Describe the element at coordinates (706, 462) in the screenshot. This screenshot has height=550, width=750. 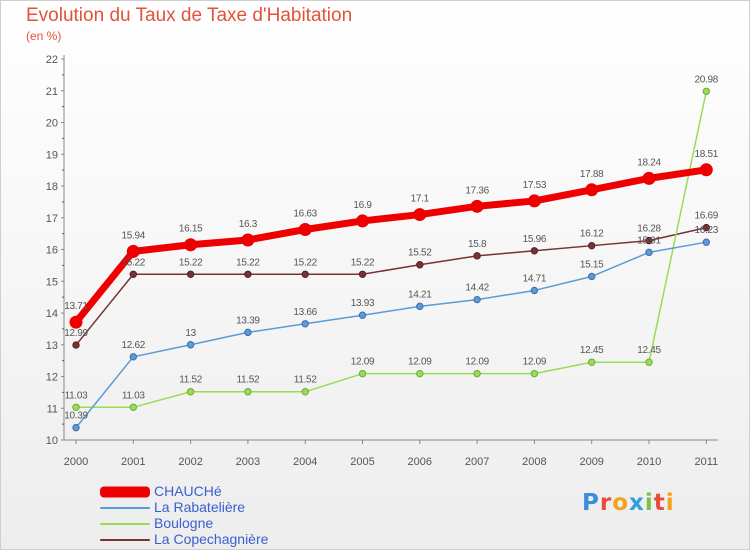
I see `x-tick-label: 2011` at that location.